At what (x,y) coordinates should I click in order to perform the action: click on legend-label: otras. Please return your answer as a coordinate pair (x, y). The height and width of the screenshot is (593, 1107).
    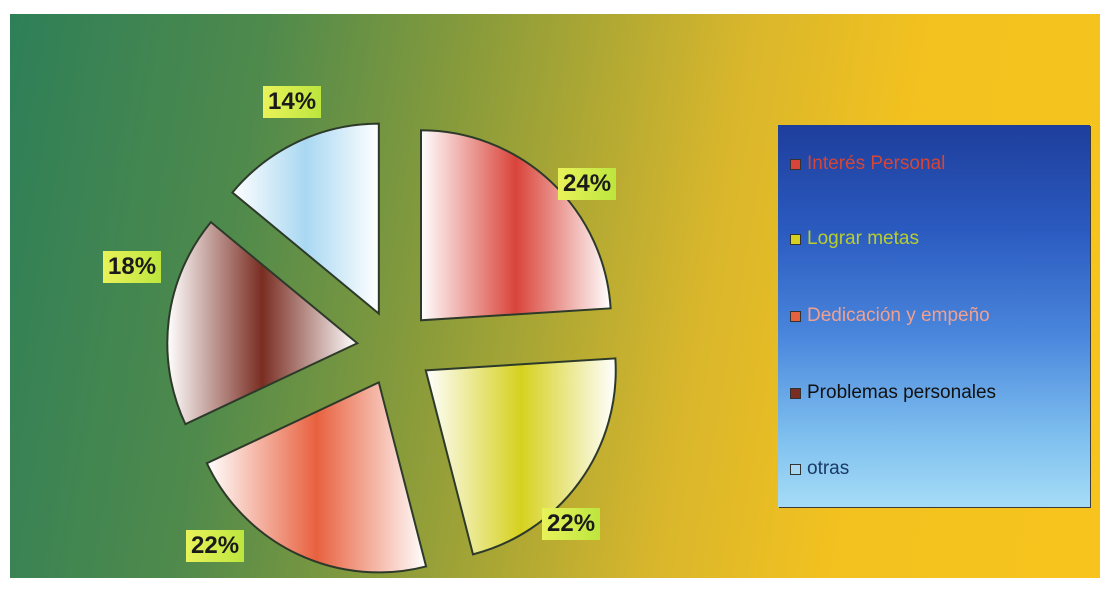
    Looking at the image, I should click on (828, 468).